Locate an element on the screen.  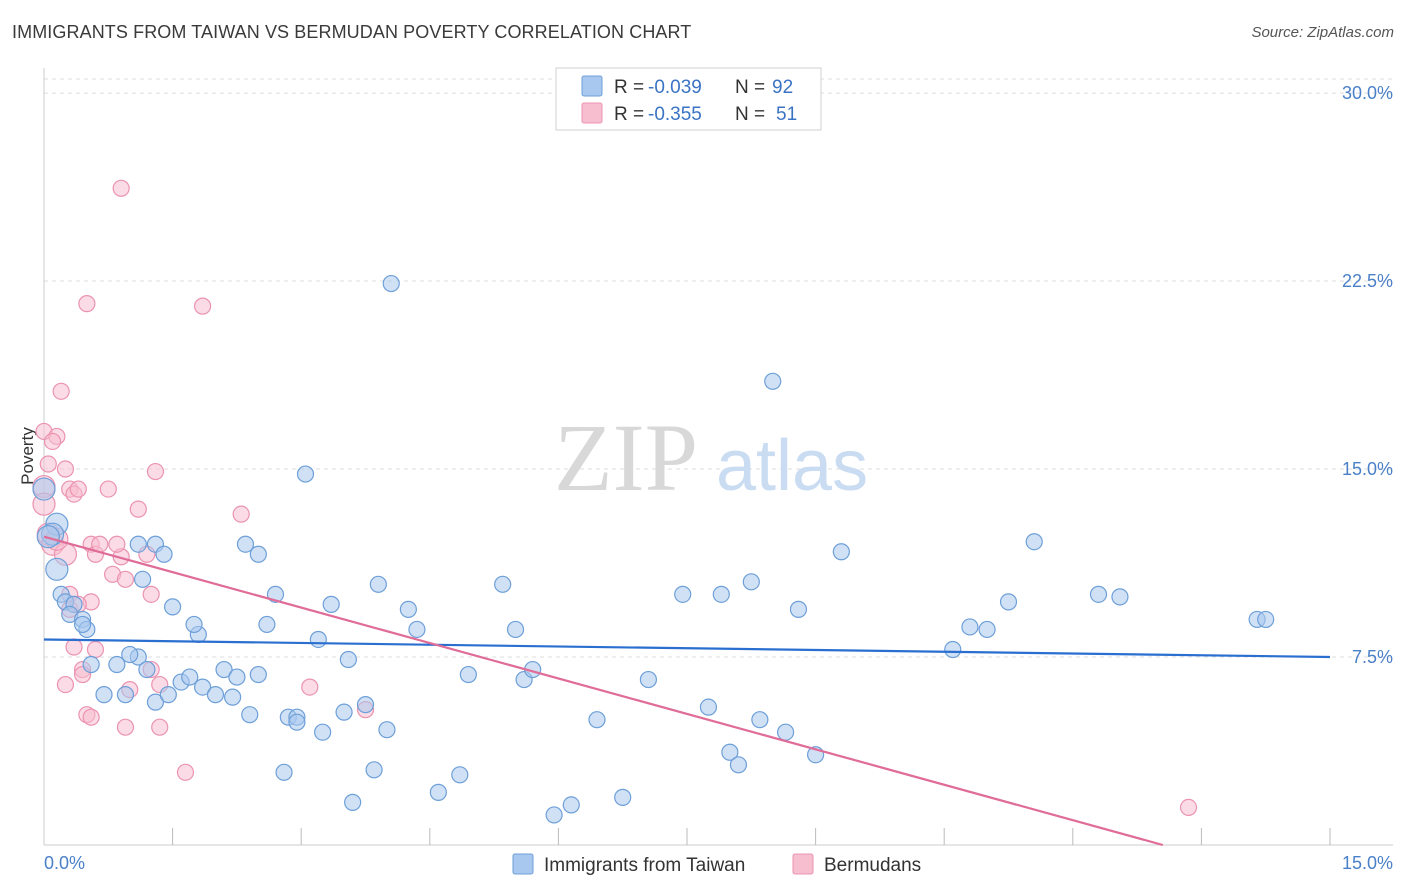
legend-r-label-1: R = is located at coordinates (629, 87).